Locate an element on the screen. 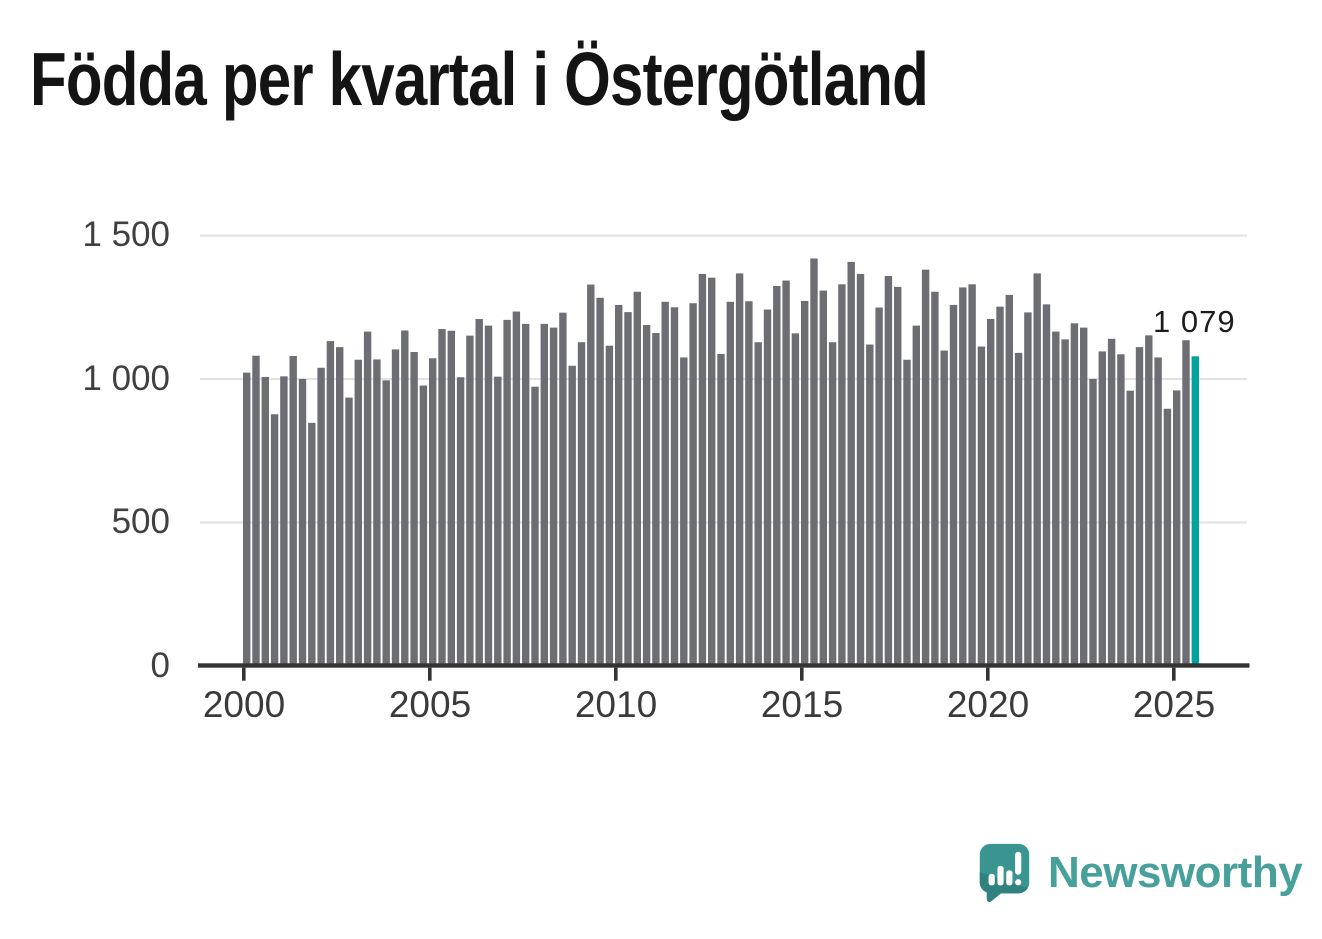 The height and width of the screenshot is (939, 1322). bar-2010-q4 is located at coordinates (646, 496).